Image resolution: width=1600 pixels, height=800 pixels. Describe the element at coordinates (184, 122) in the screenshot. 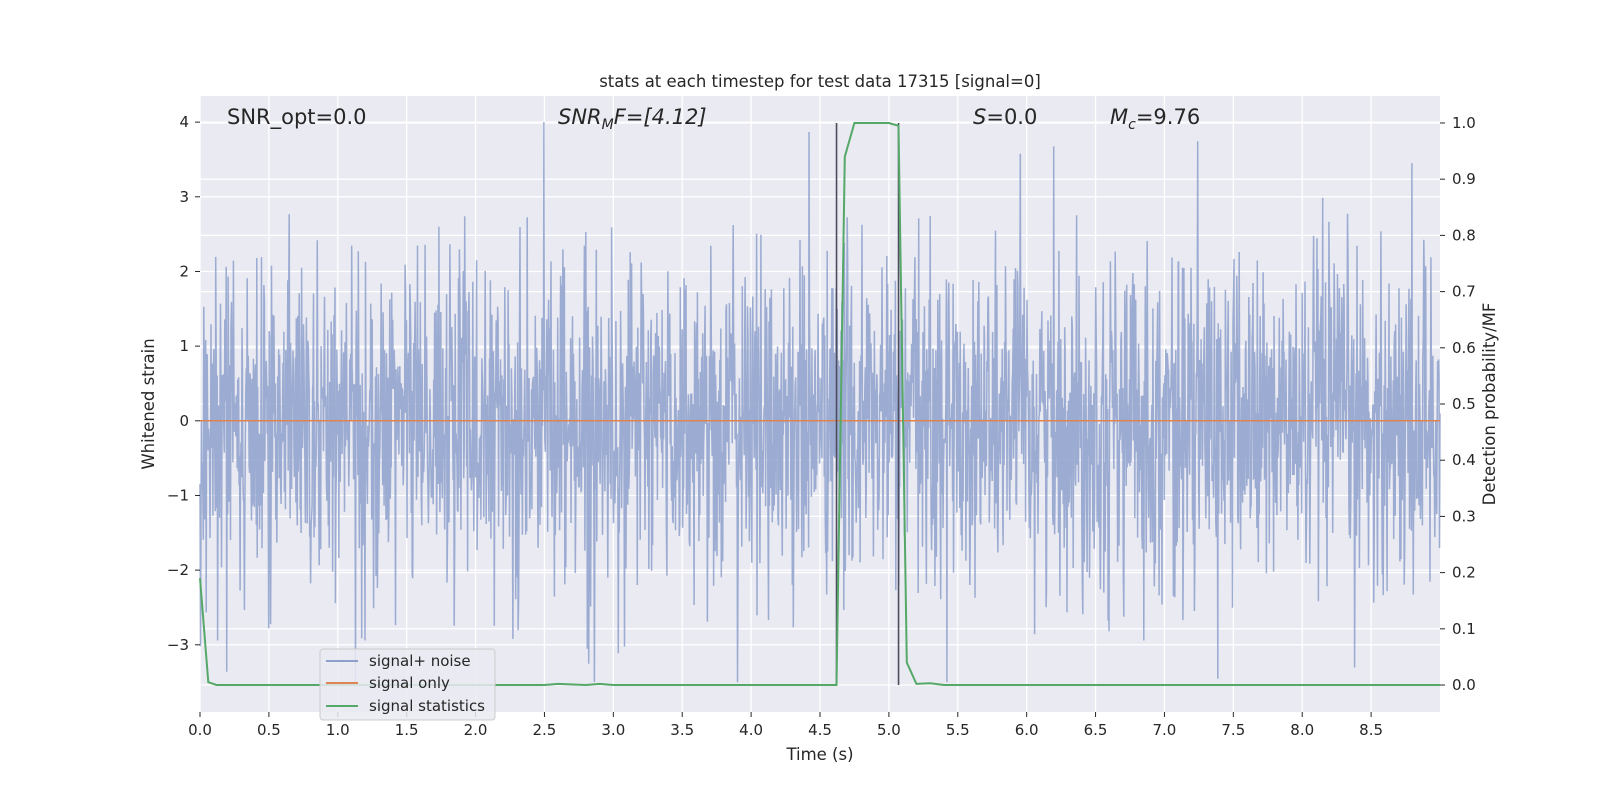

I see `y-tick-label: 4` at that location.